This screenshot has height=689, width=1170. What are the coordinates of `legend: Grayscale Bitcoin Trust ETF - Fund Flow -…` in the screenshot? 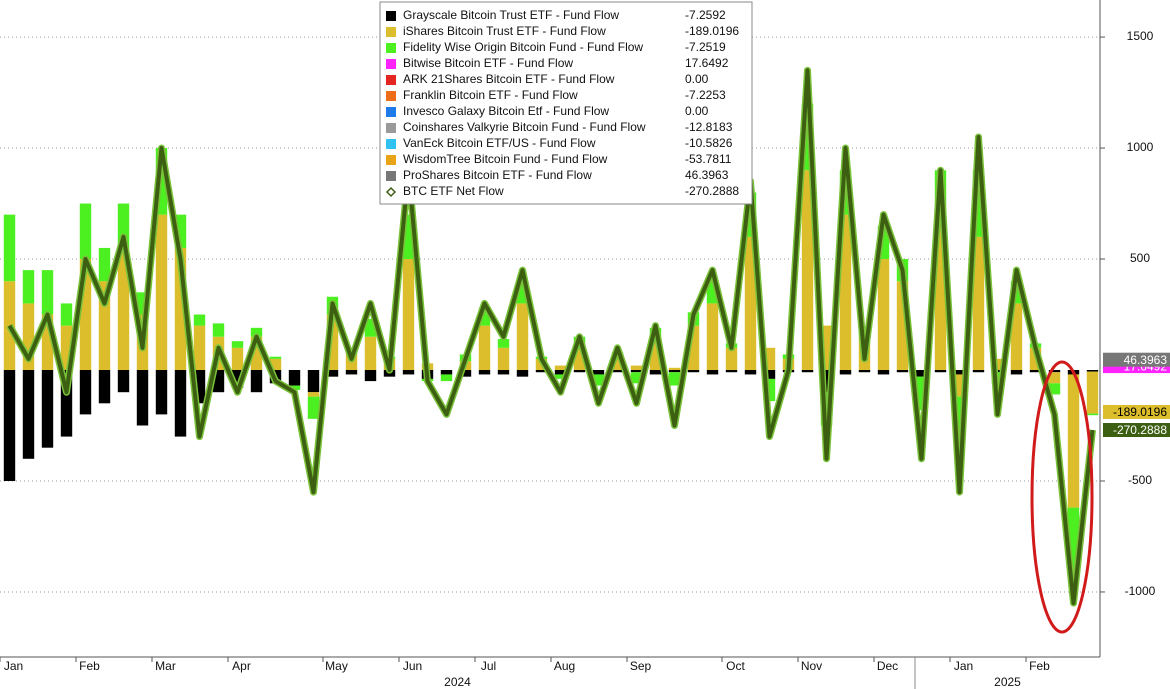 It's located at (566, 103).